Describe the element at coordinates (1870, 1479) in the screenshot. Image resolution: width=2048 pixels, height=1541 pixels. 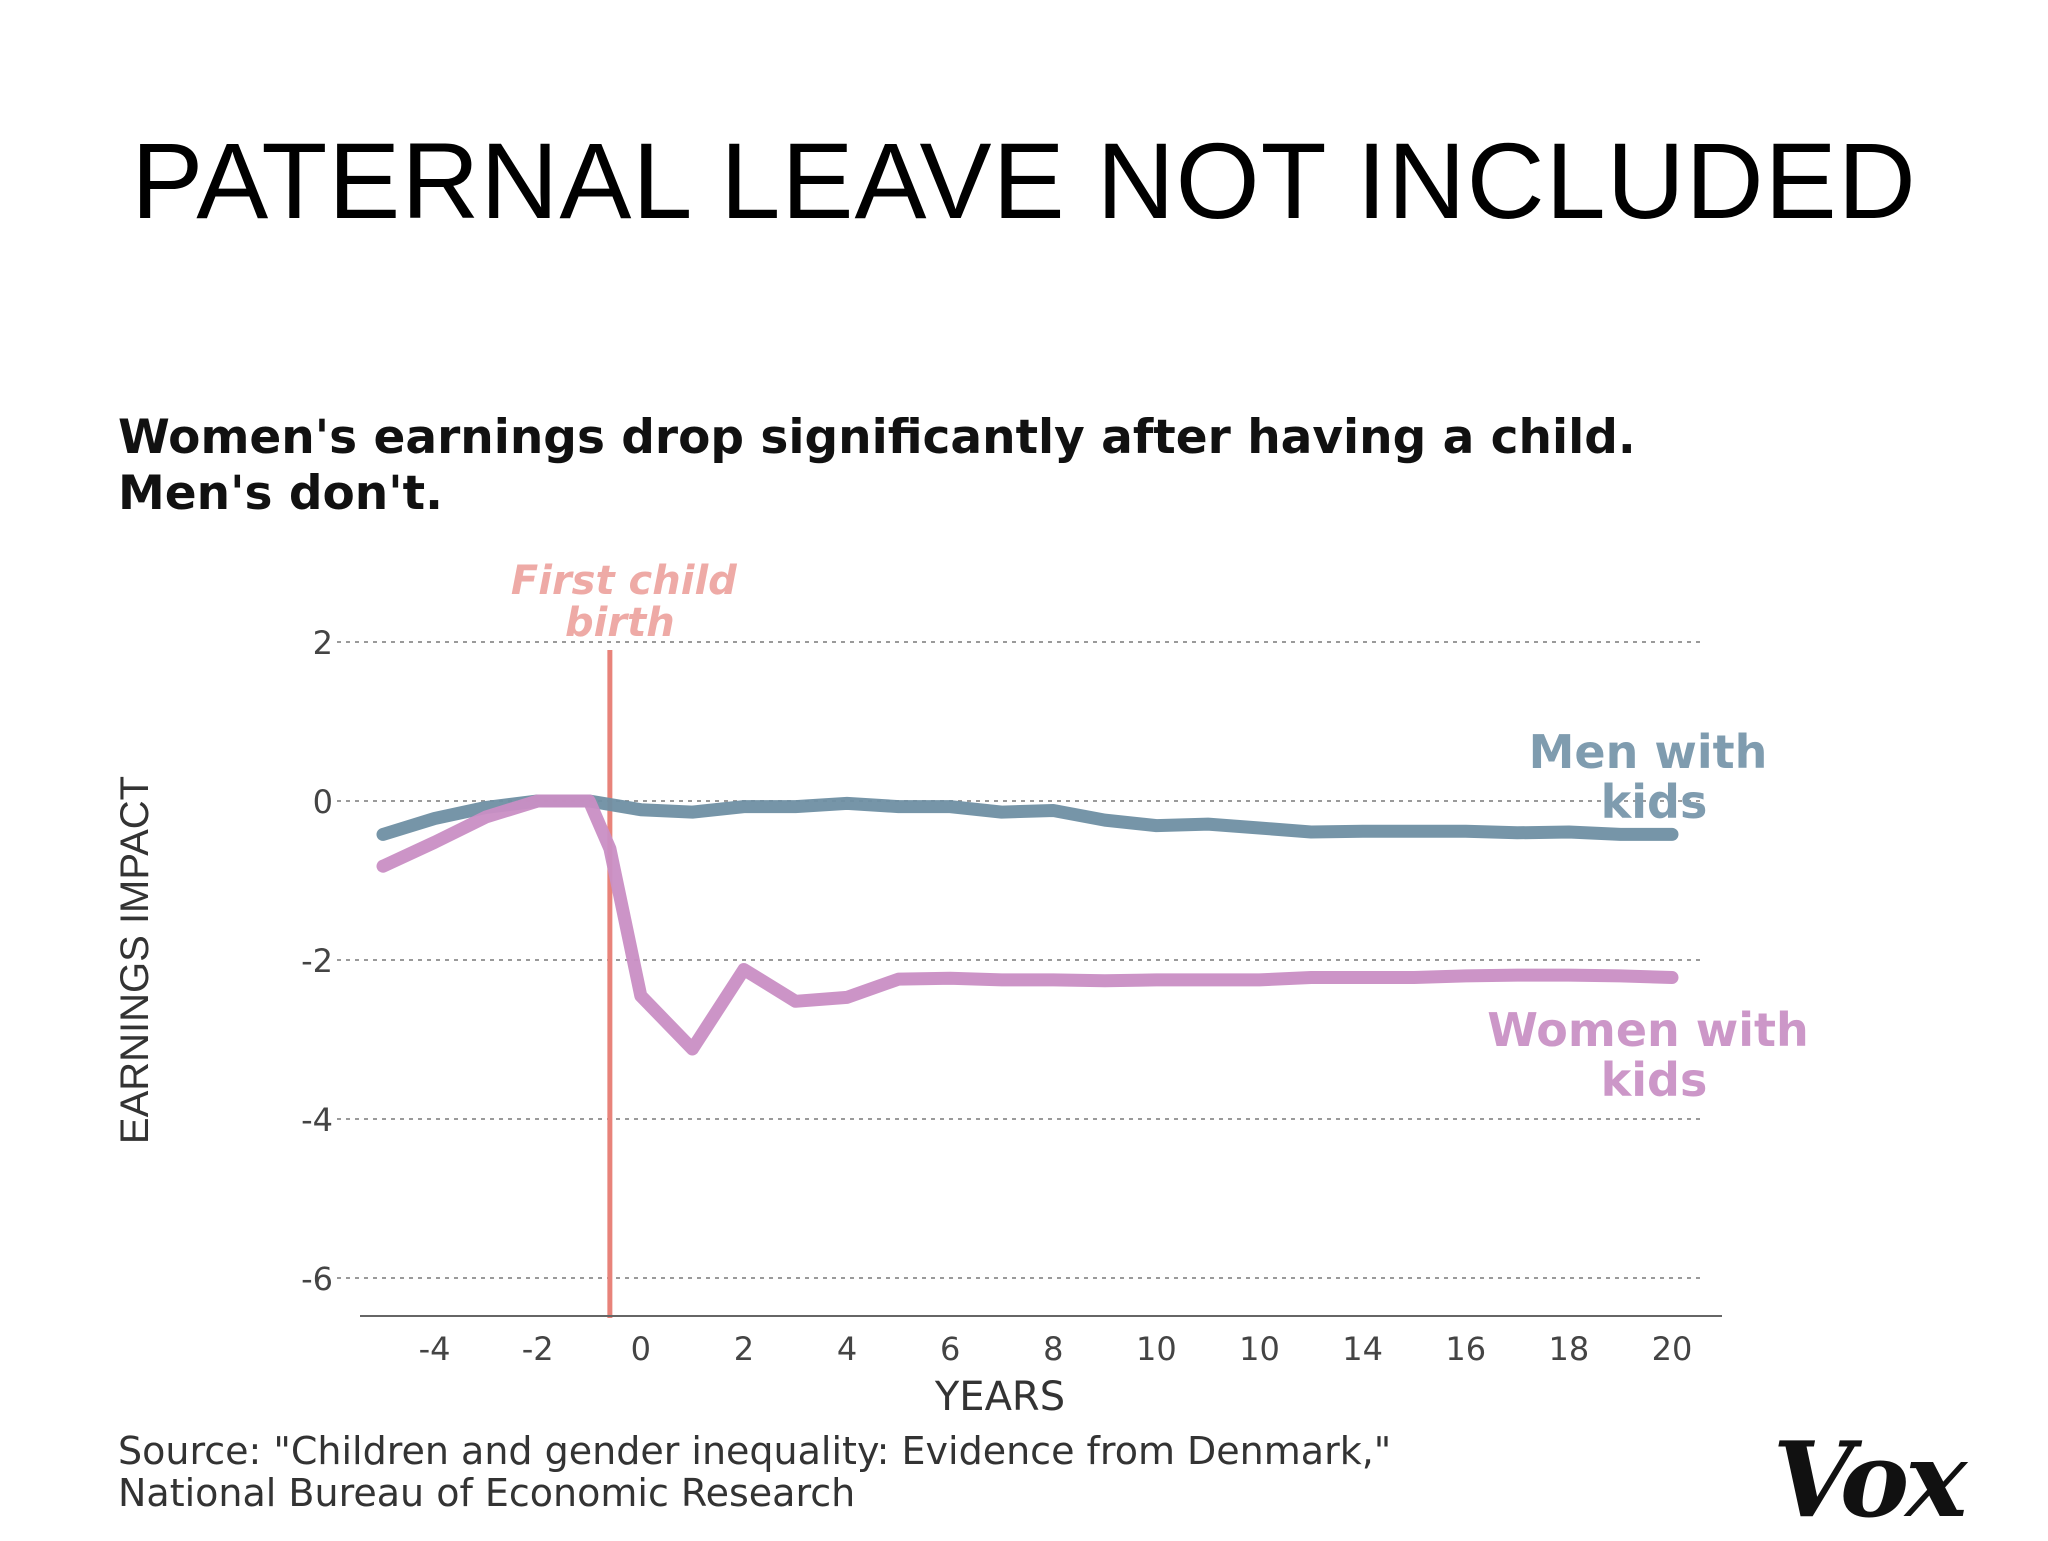
I see `vox-logo: Vox` at that location.